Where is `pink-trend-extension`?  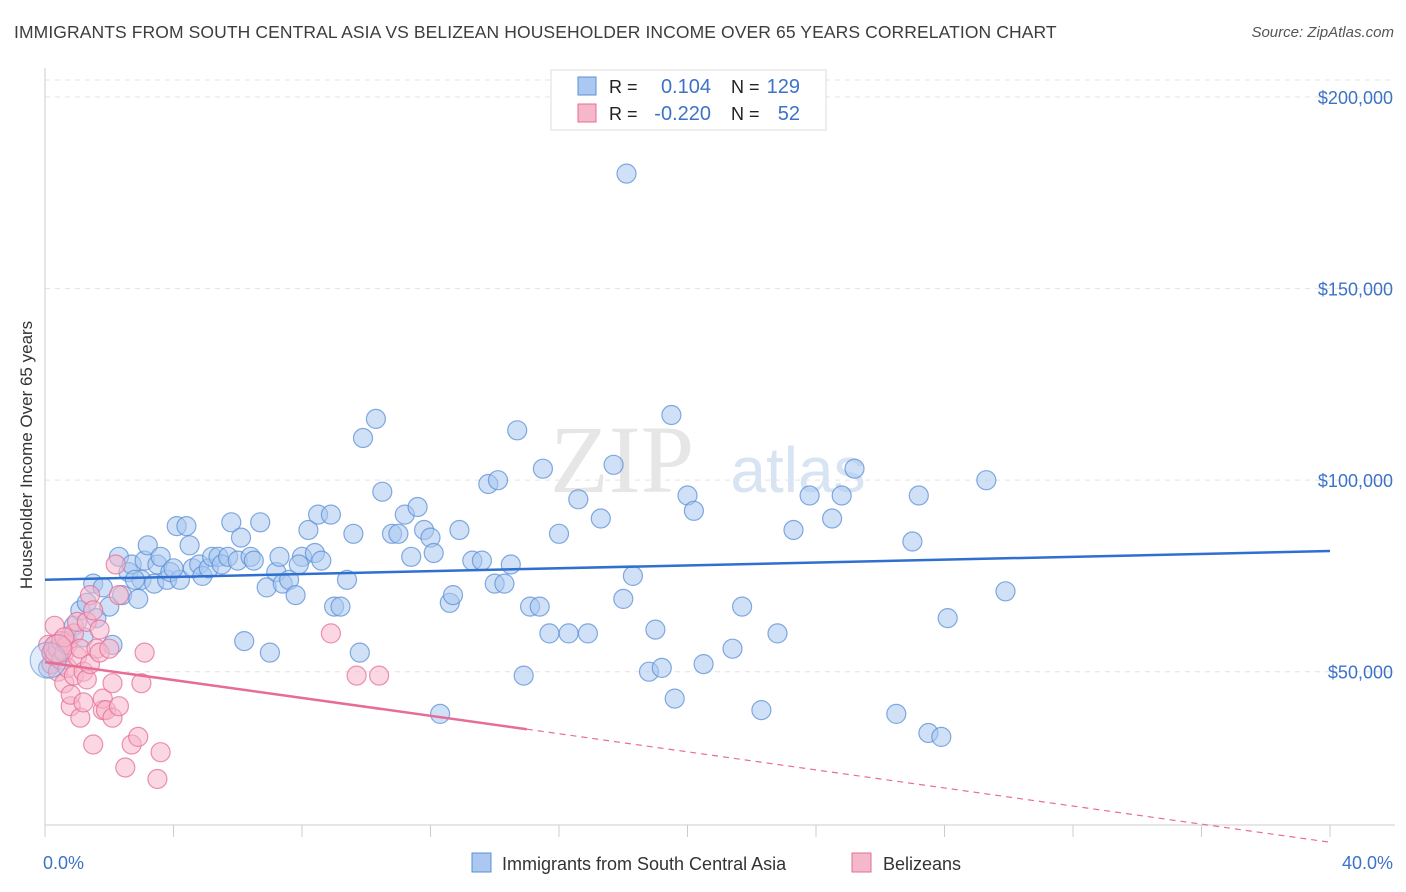
pink-trend-extension is located at coordinates (928, 785).